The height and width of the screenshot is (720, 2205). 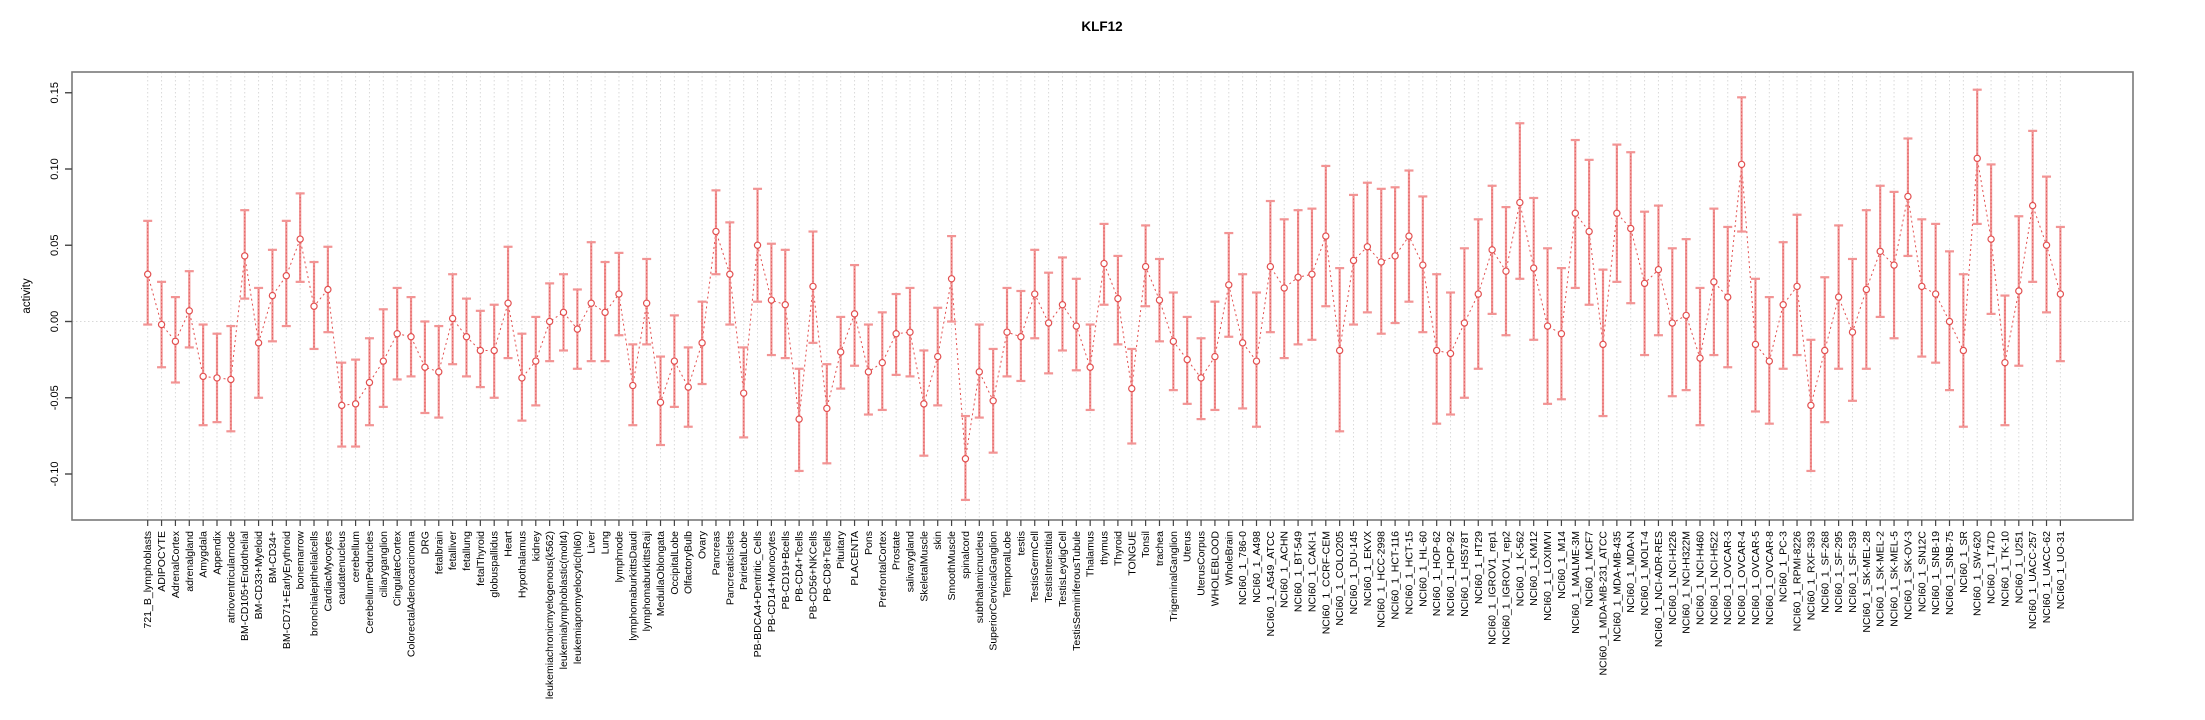 What do you see at coordinates (425, 542) in the screenshot?
I see `x-tick-label: DRG` at bounding box center [425, 542].